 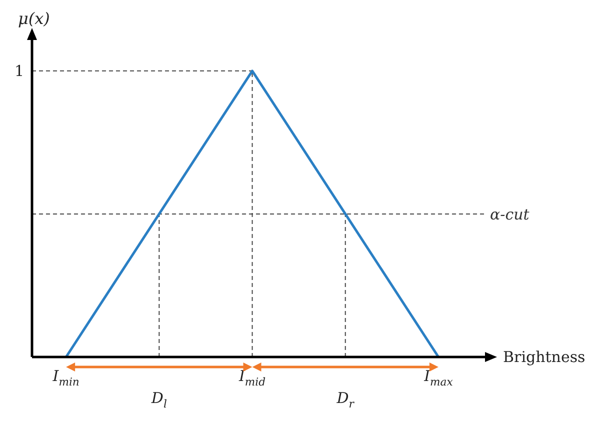 What do you see at coordinates (66, 377) in the screenshot?
I see `x-tick-label: I$_{min}$` at bounding box center [66, 377].